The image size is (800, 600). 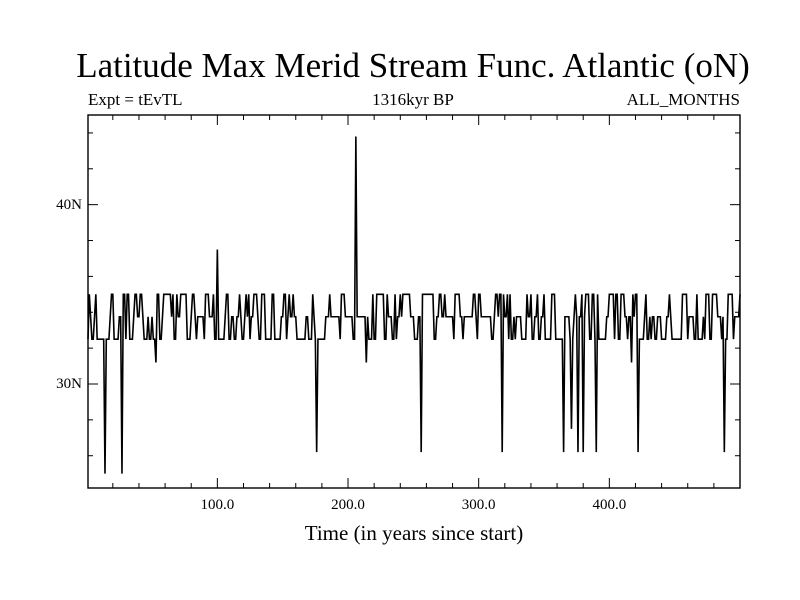 What do you see at coordinates (413, 99) in the screenshot?
I see `period-label: 1316kyr BP` at bounding box center [413, 99].